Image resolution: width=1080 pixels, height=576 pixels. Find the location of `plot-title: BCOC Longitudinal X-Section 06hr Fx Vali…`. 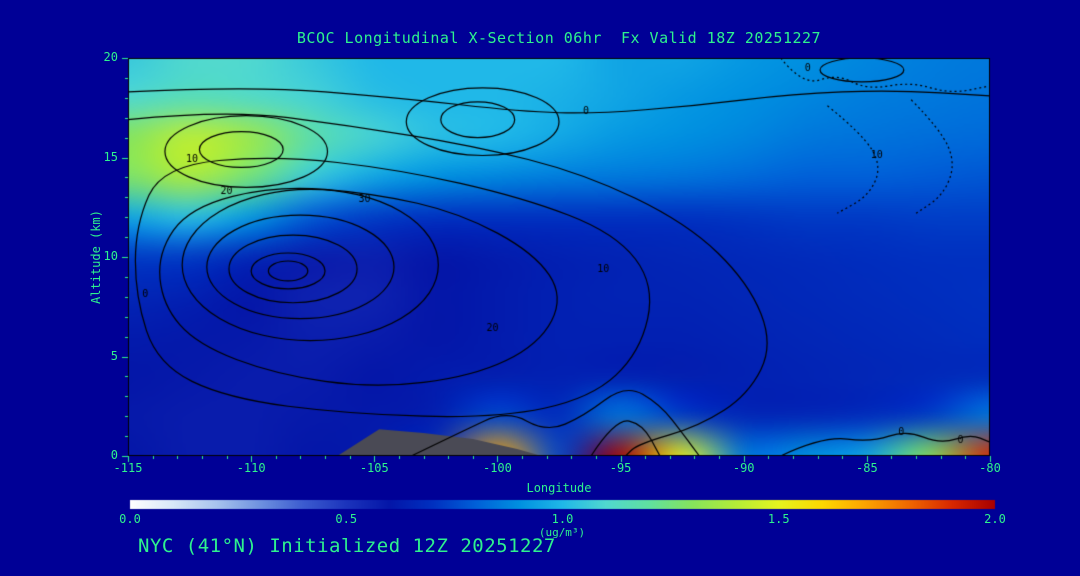

plot-title: BCOC Longitudinal X-Section 06hr Fx Vali… is located at coordinates (559, 38).